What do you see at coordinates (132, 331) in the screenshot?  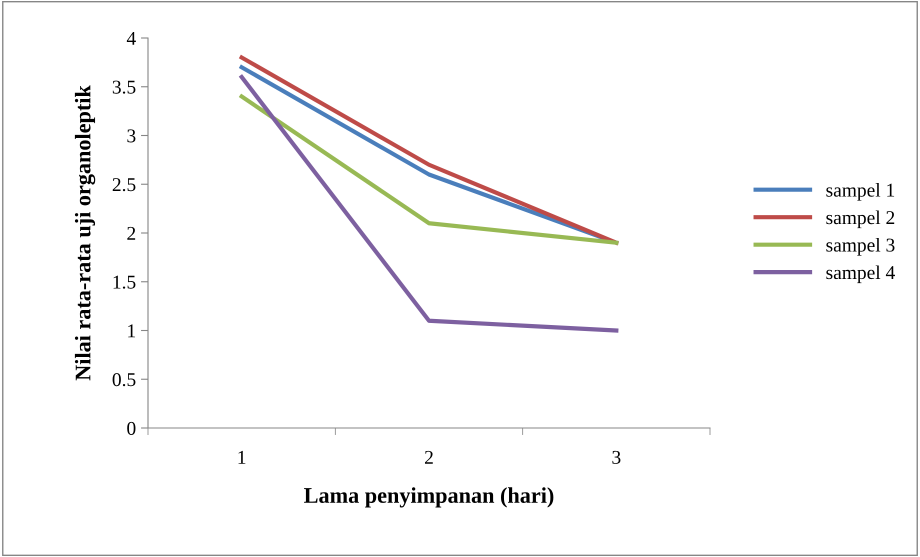 I see `y-tick-label: 1` at bounding box center [132, 331].